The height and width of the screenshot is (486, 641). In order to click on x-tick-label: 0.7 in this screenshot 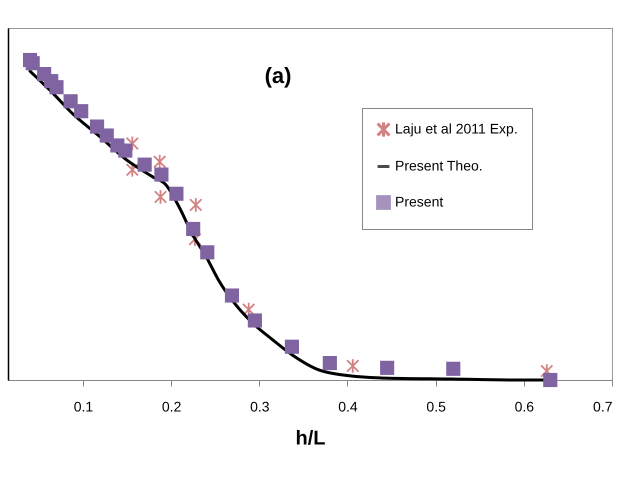, I will do `click(603, 406)`.